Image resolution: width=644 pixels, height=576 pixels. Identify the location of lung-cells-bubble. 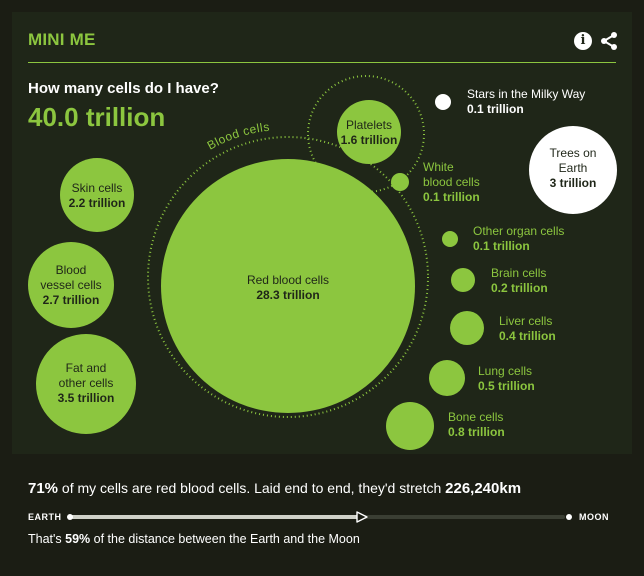
(447, 378).